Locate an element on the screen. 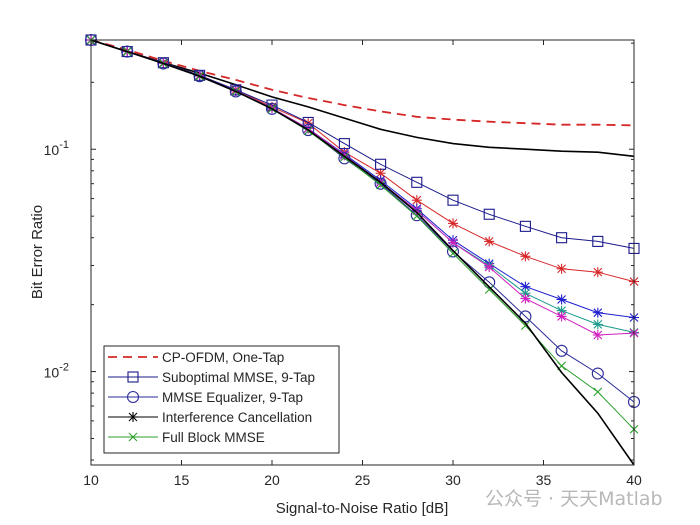  x-axis-label: Signal-to-Noise Ratio [dB] is located at coordinates (362, 508).